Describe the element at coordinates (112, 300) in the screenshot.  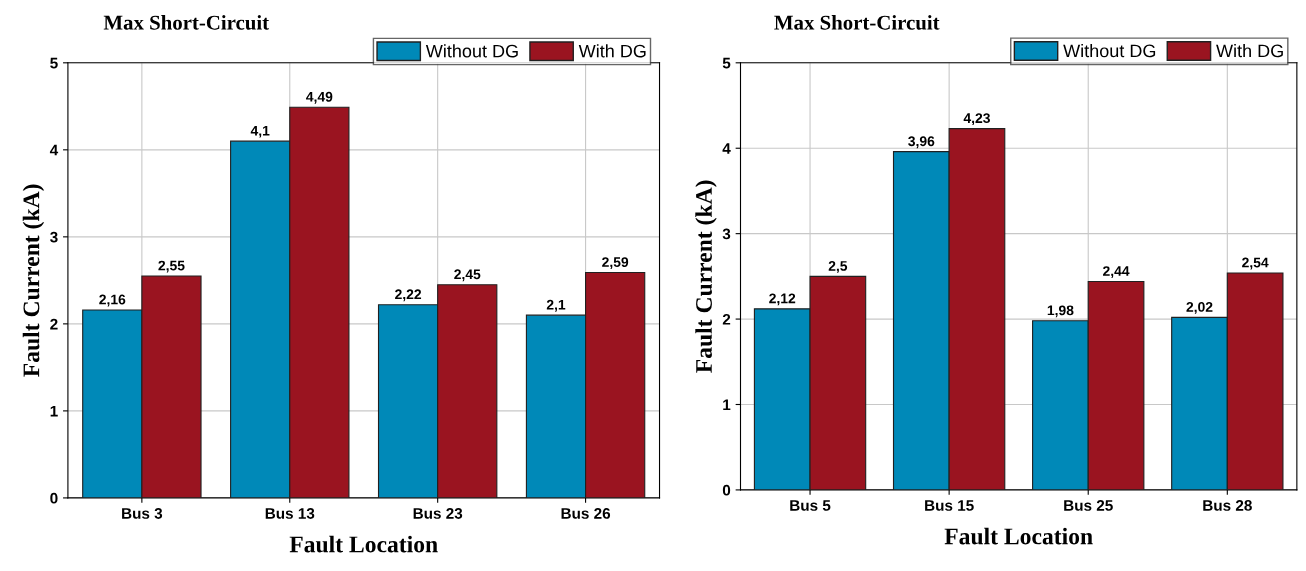
I see `data-label: 2,16` at that location.